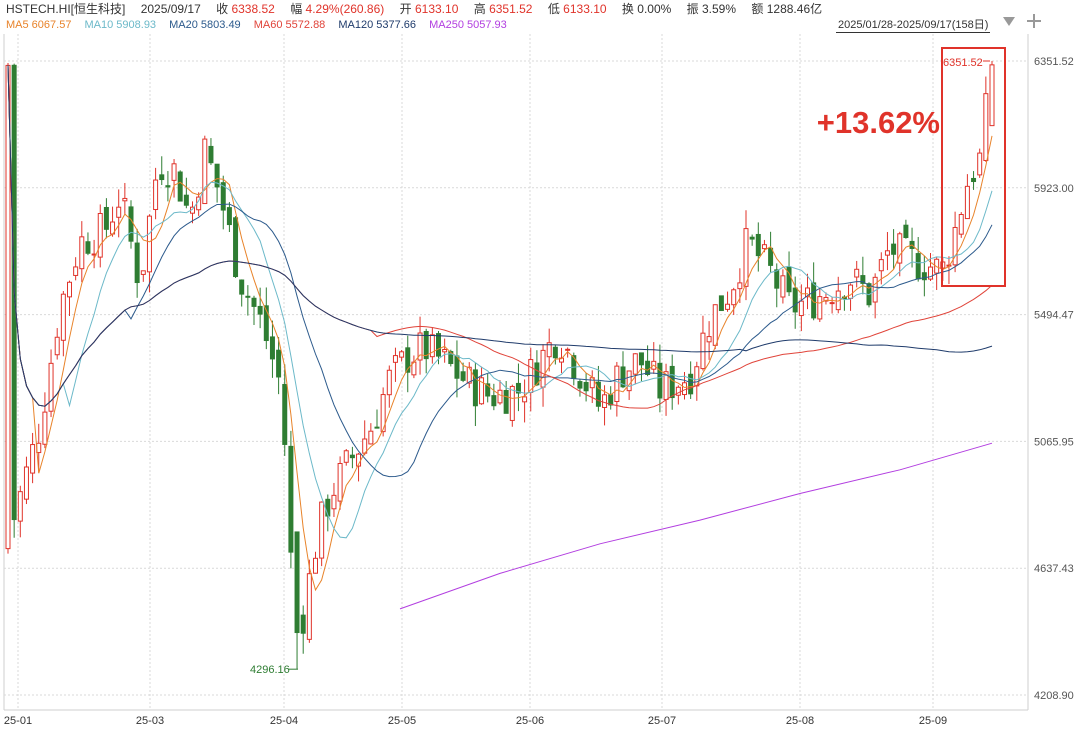  Describe the element at coordinates (627, 9) in the screenshot. I see `turnover-label: 换` at that location.